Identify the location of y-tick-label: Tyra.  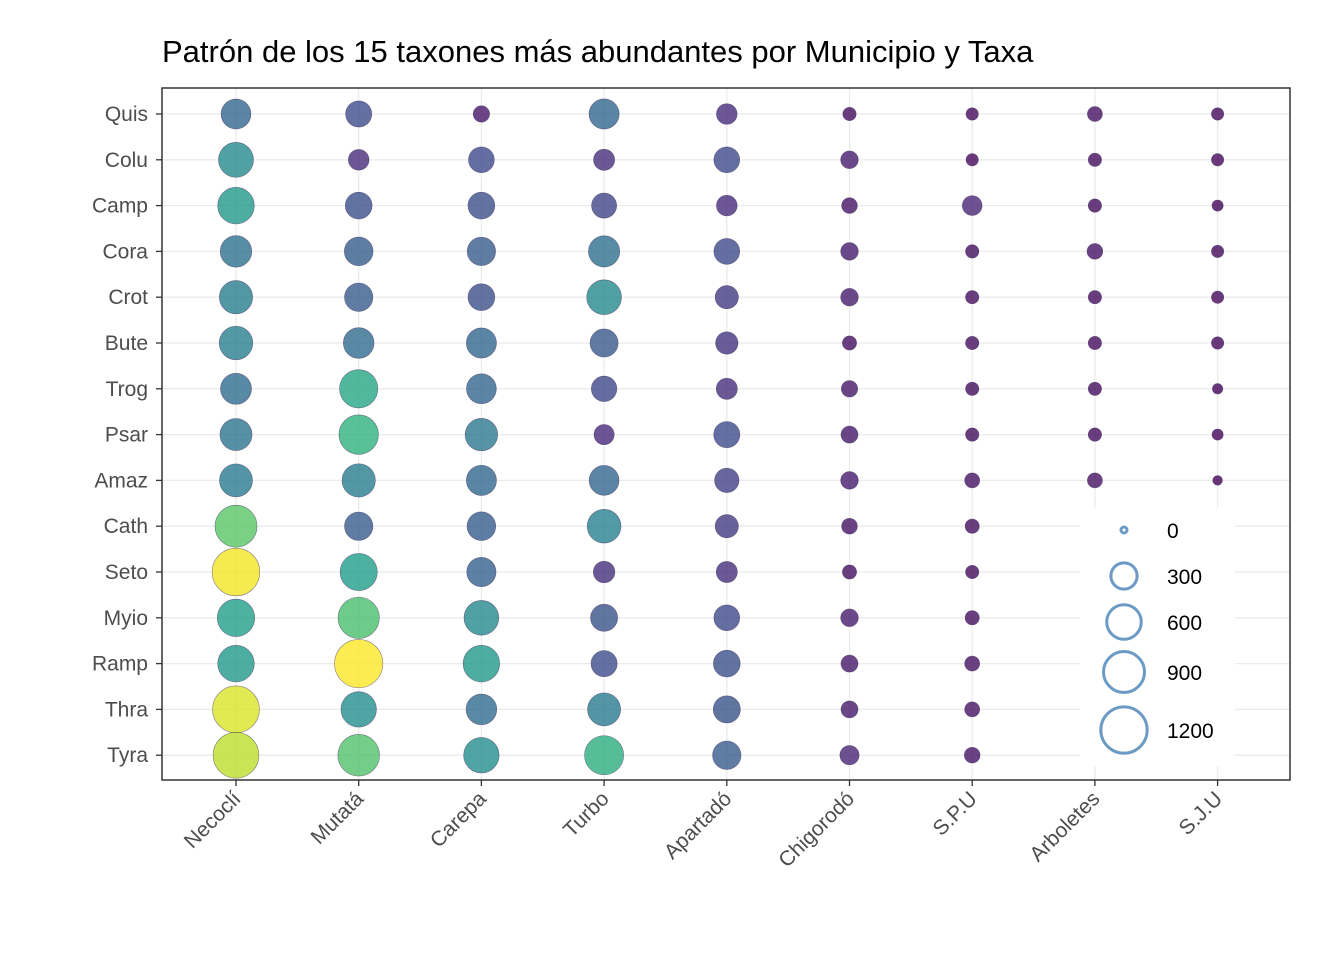
(127, 755).